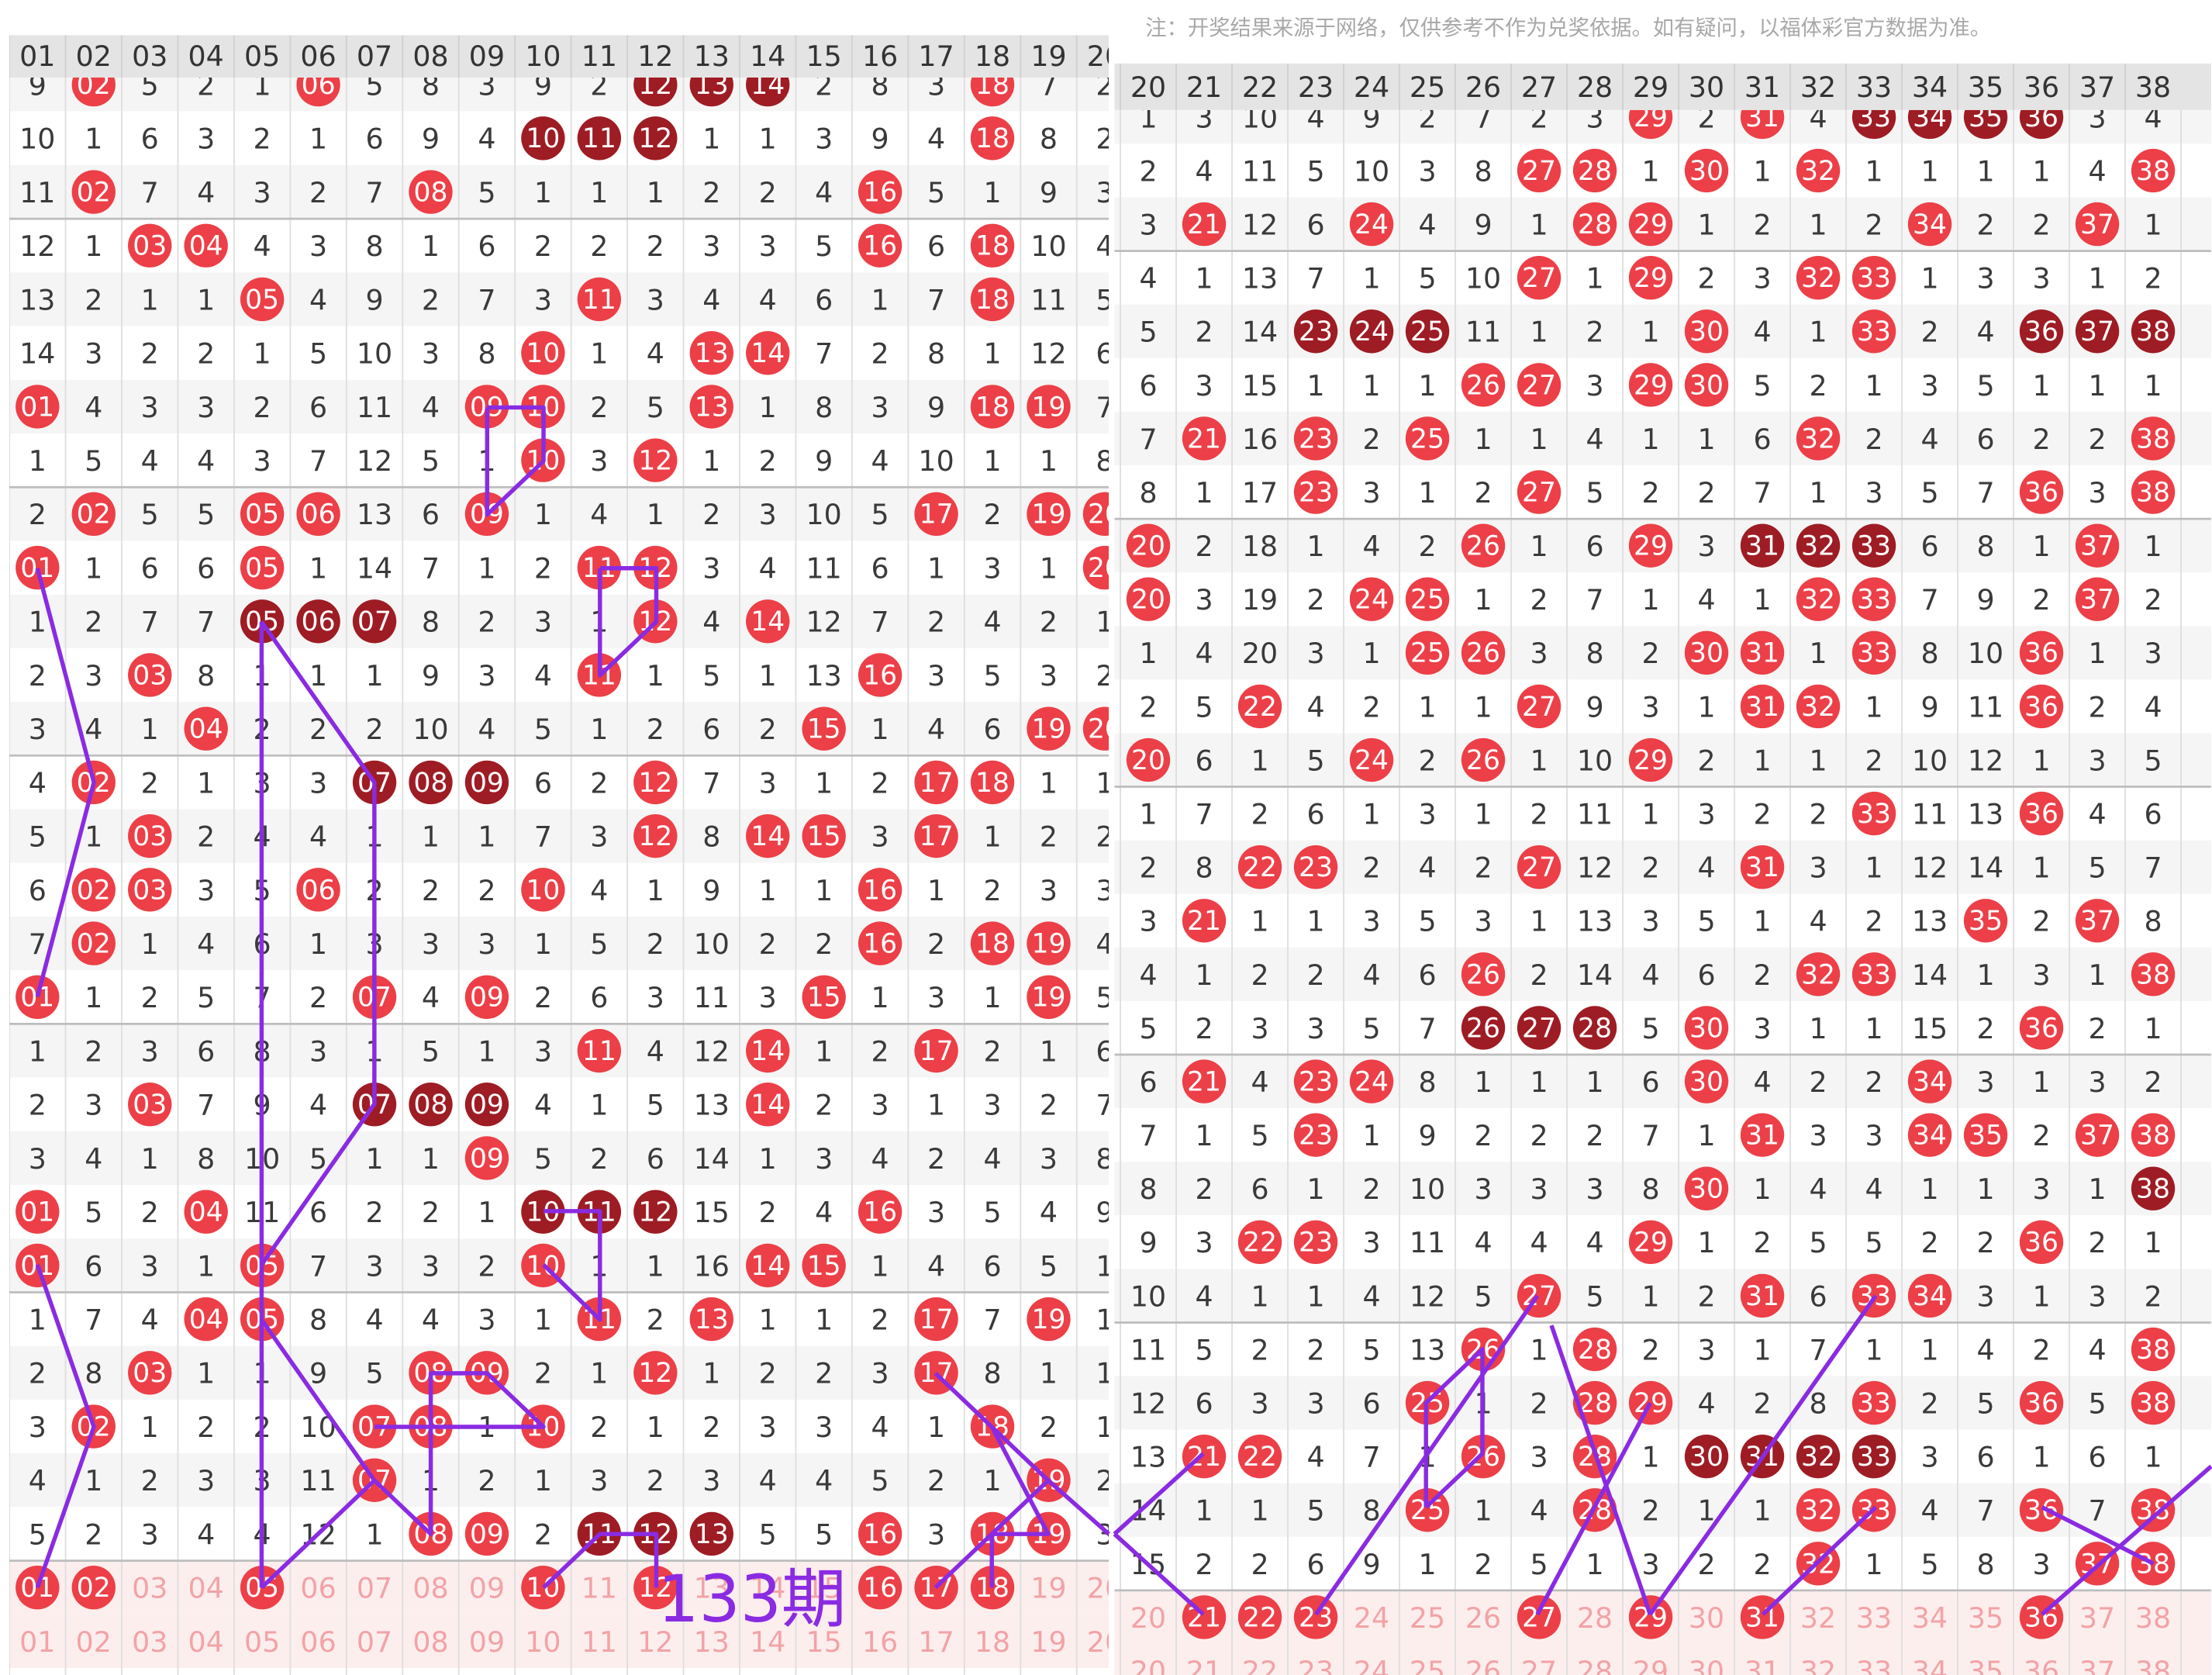 This screenshot has width=2212, height=1675. Describe the element at coordinates (1204, 87) in the screenshot. I see `column-header: 21` at that location.